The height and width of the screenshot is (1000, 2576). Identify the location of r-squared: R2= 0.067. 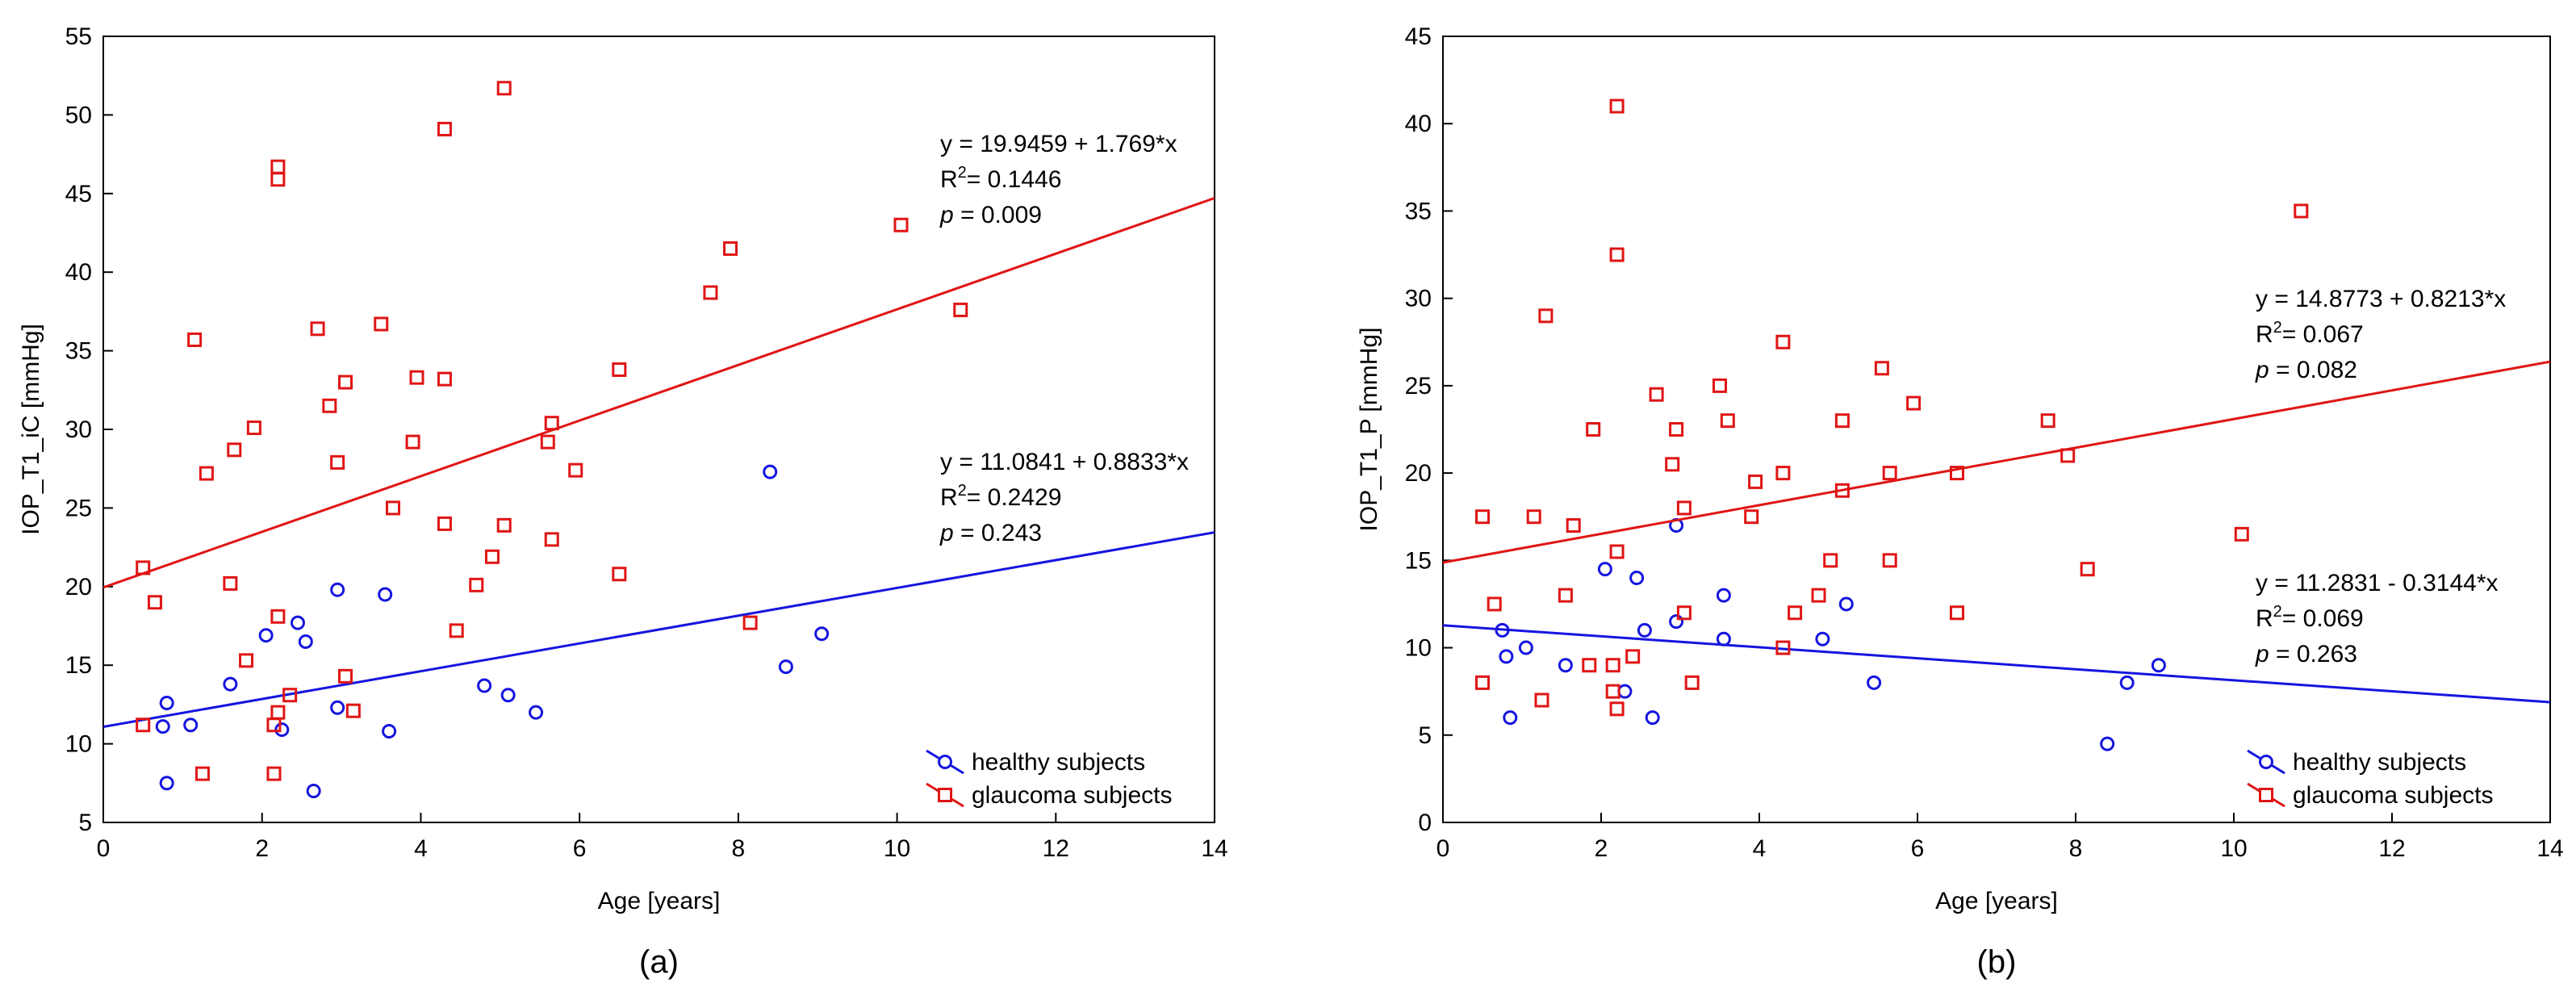
(2310, 333).